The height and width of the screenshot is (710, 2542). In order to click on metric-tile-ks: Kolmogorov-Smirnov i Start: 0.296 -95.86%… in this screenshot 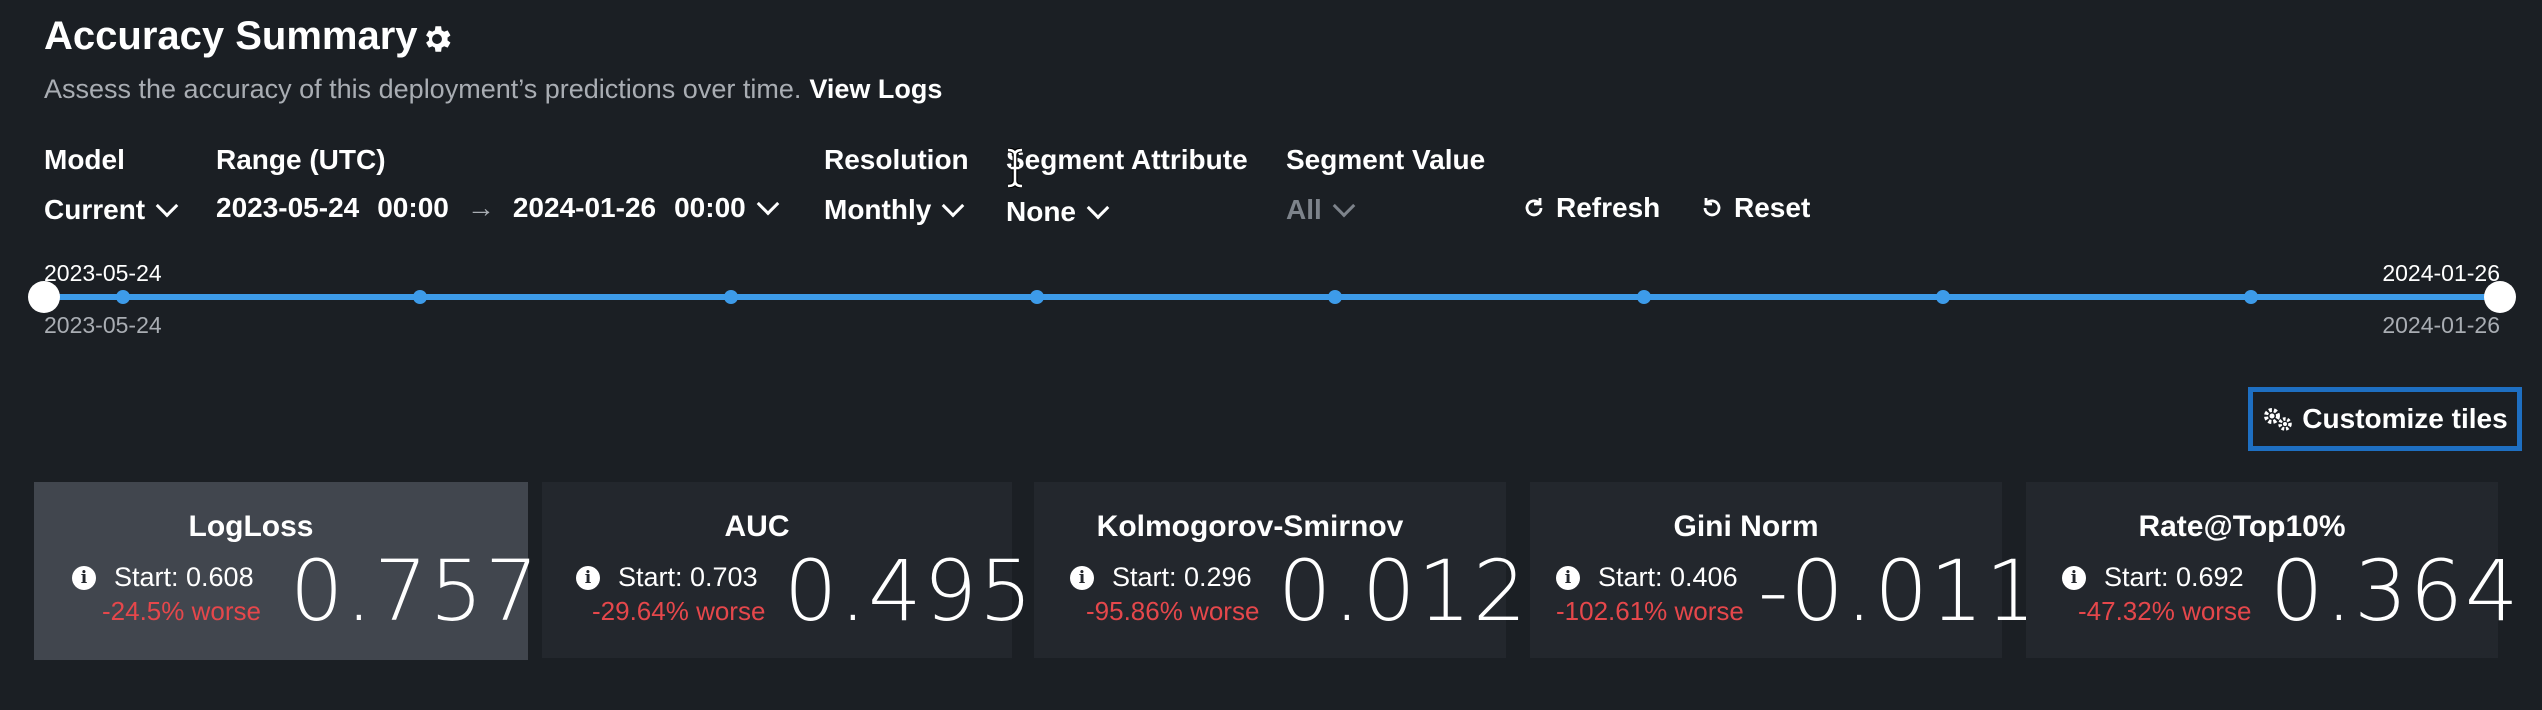, I will do `click(1280, 570)`.